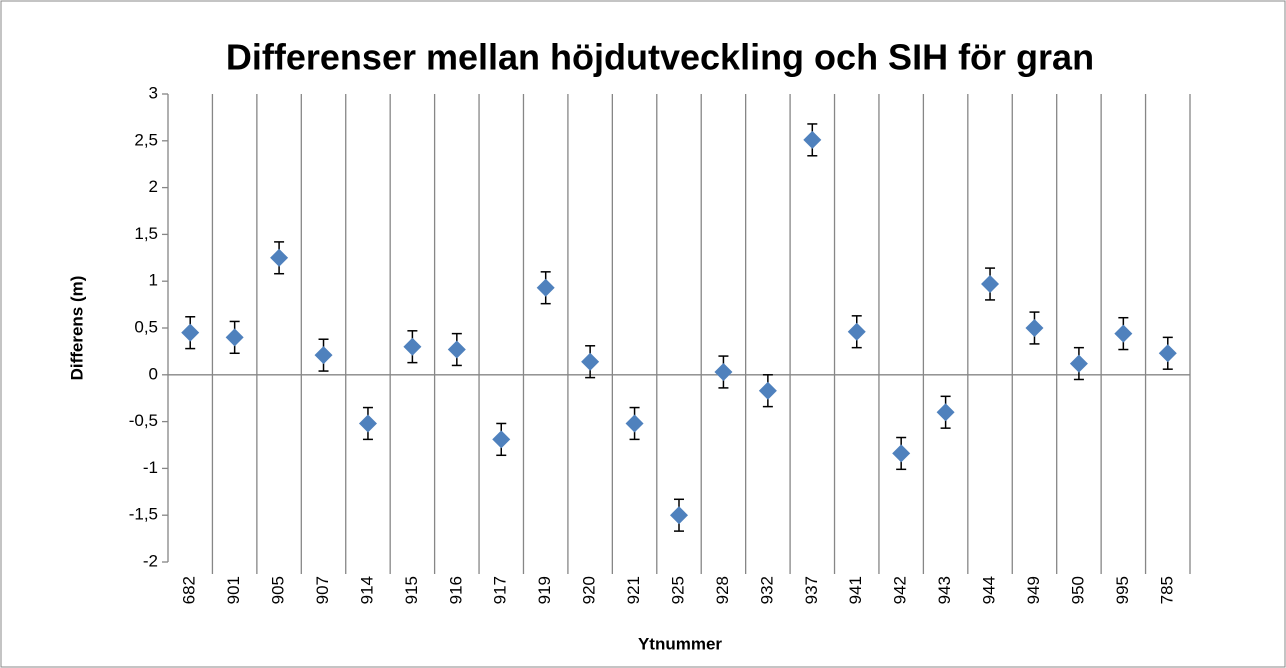 This screenshot has height=668, width=1286. I want to click on x-tick-label: 916, so click(455, 590).